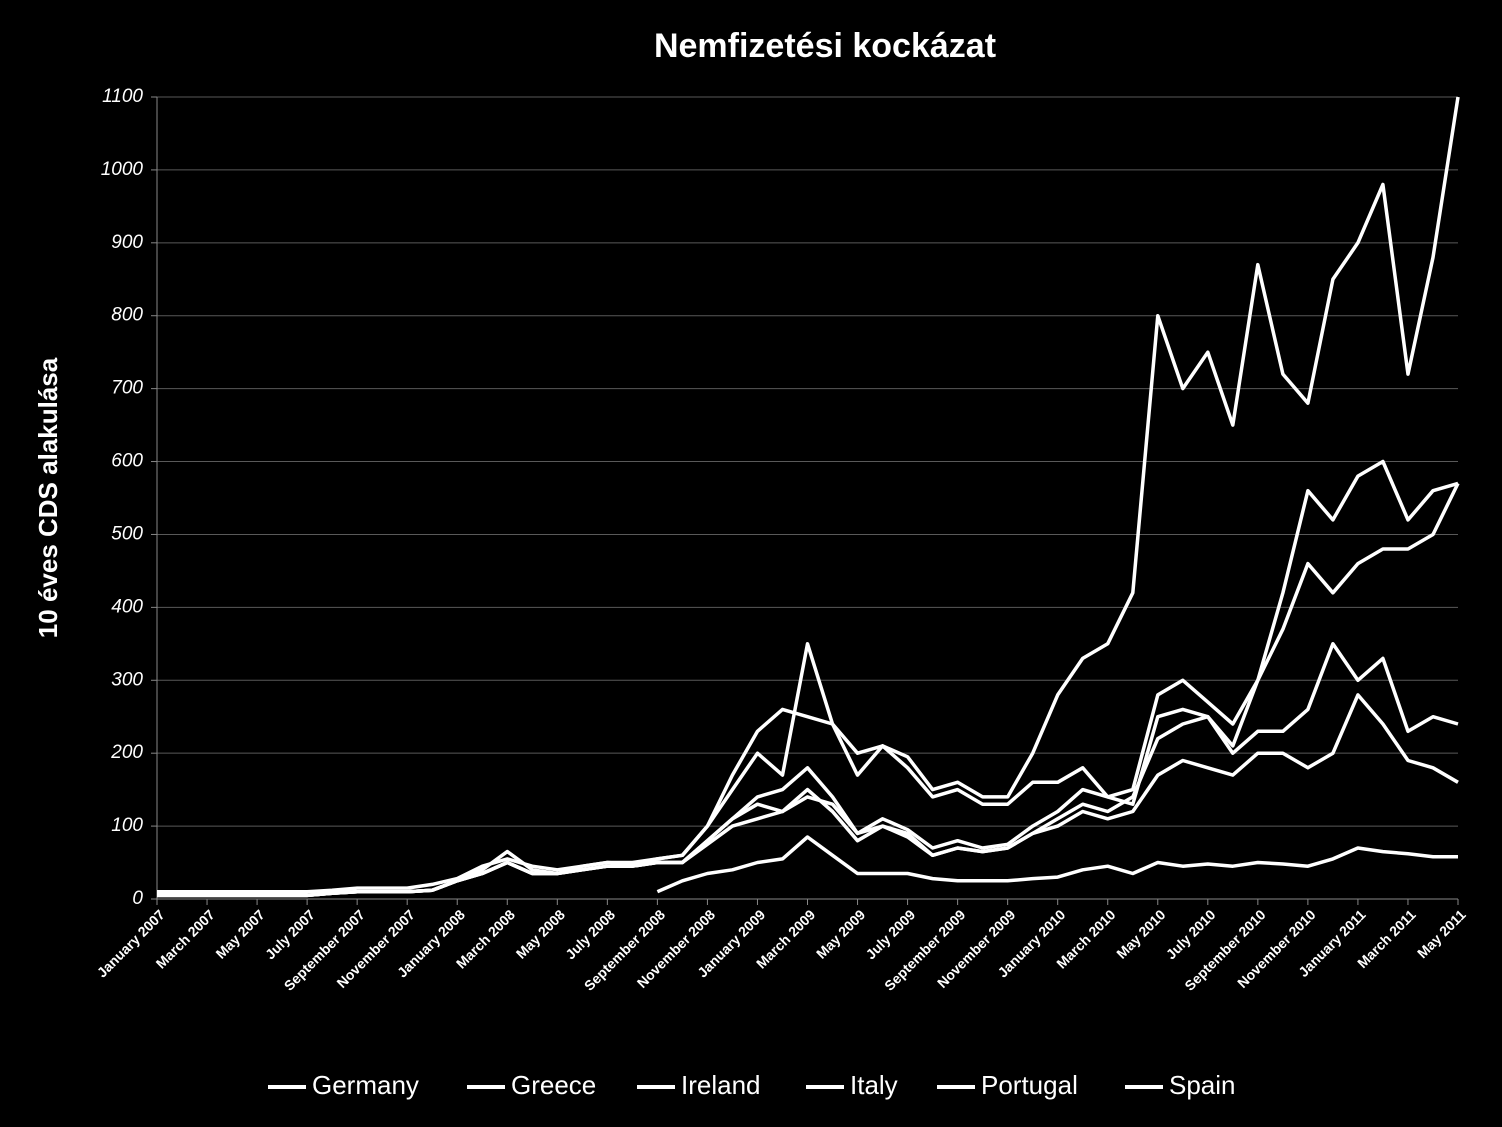 Image resolution: width=1502 pixels, height=1127 pixels. I want to click on chart-title: Nemfizetési kockázat, so click(825, 46).